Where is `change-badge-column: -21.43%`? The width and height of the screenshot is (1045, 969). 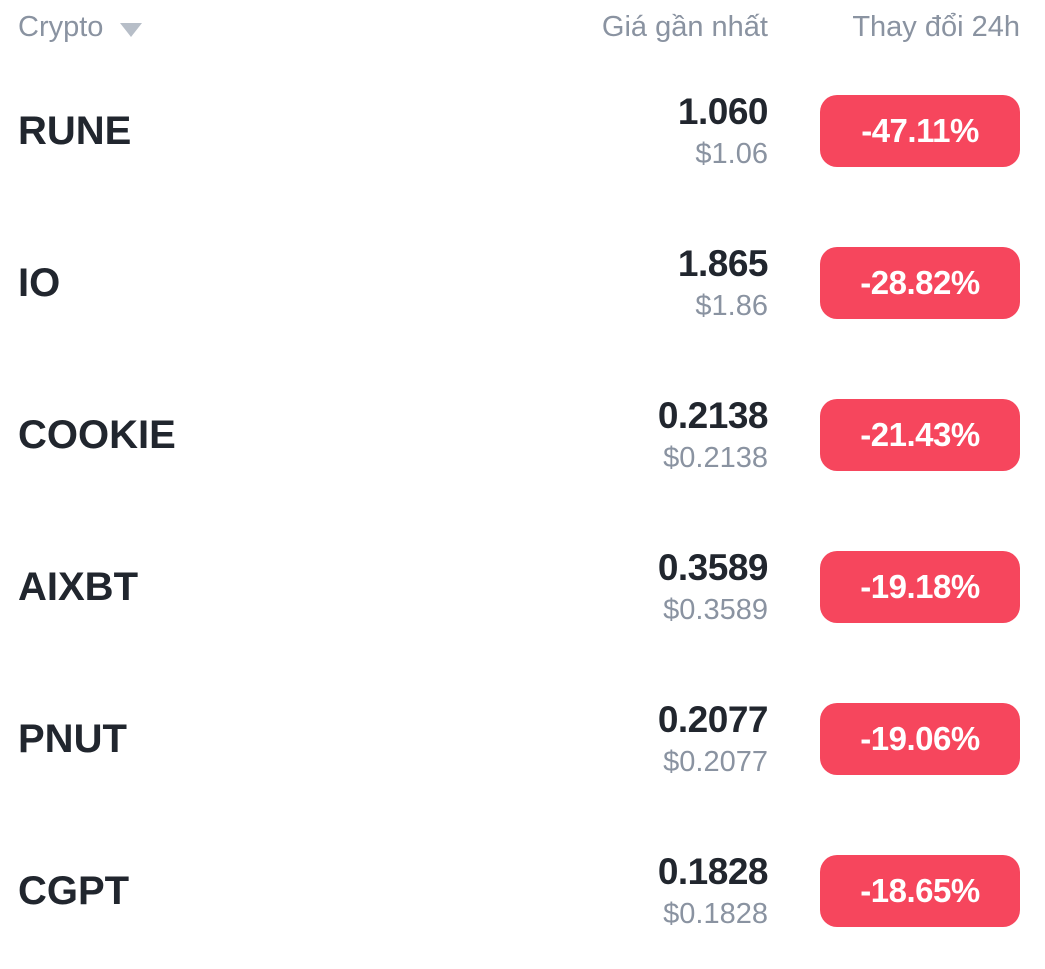
change-badge-column: -21.43% is located at coordinates (894, 435).